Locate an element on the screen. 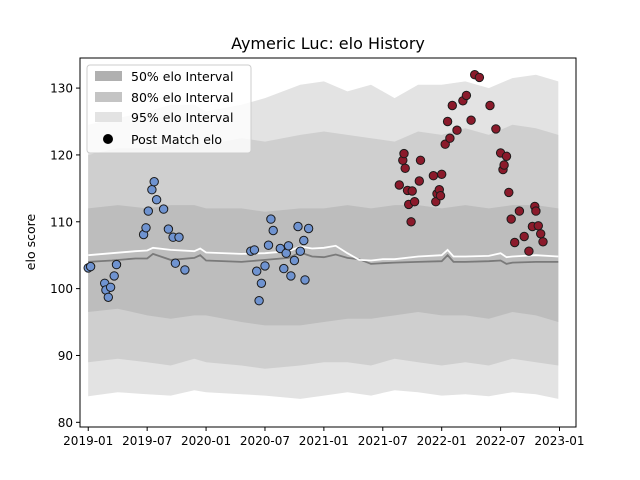 The height and width of the screenshot is (480, 640). legend-label-80: 80% elo Interval is located at coordinates (182, 97).